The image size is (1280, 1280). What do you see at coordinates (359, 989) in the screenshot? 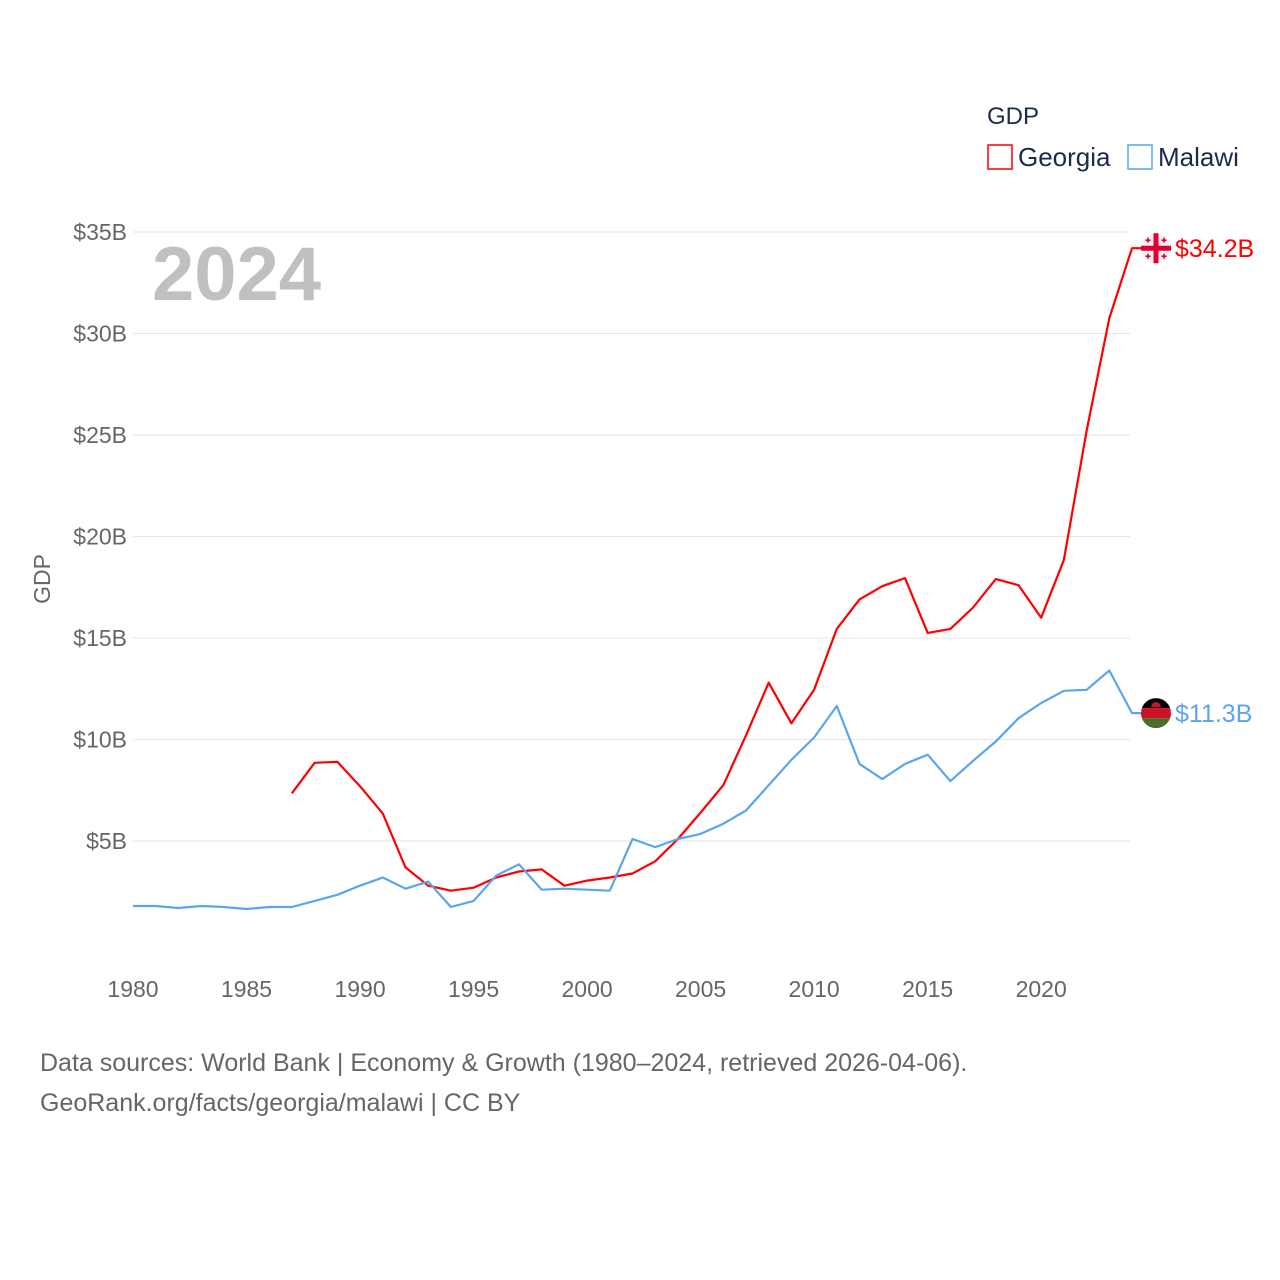
I see `x-tick-label: 1990` at bounding box center [359, 989].